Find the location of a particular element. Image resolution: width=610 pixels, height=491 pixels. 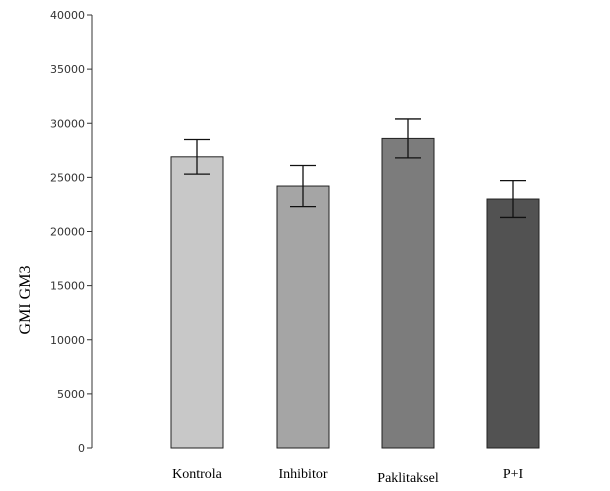

y-tick-label: 25000 is located at coordinates (67, 177).